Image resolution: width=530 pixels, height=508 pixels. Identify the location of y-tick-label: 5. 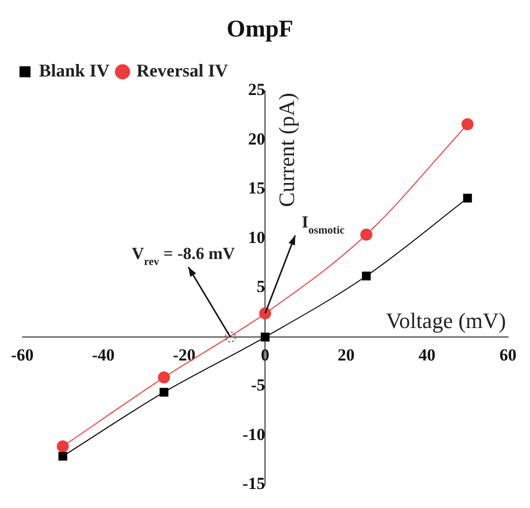
(261, 286).